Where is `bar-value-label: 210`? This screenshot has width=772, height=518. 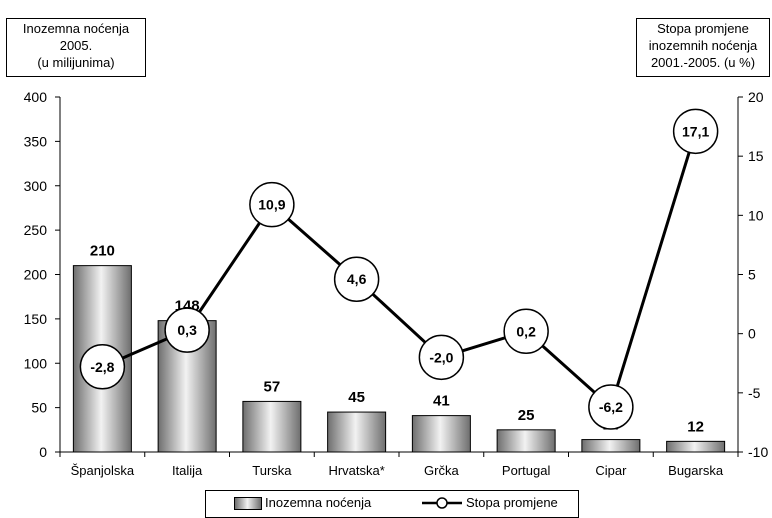 bar-value-label: 210 is located at coordinates (102, 251).